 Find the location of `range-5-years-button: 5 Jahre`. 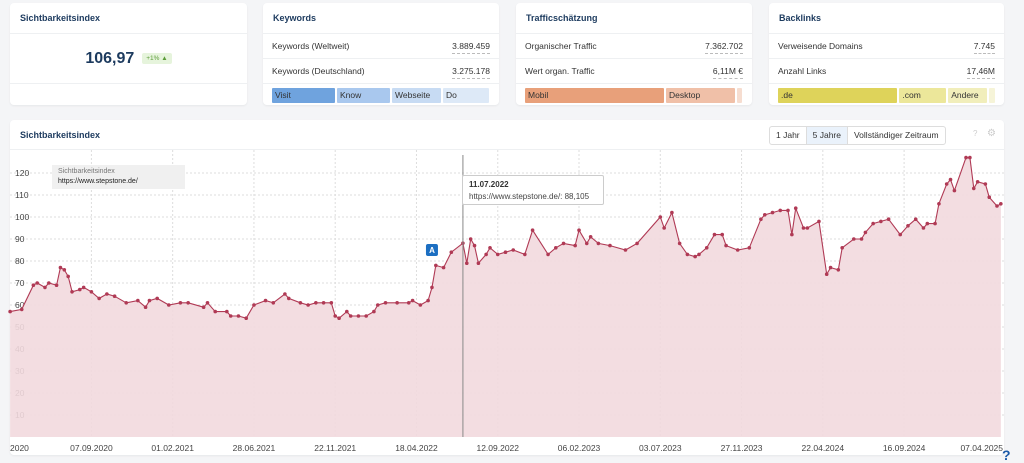

range-5-years-button: 5 Jahre is located at coordinates (827, 135).